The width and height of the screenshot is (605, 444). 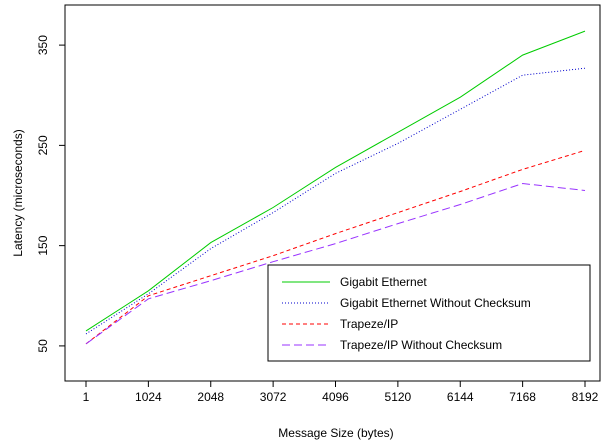 What do you see at coordinates (148, 397) in the screenshot?
I see `x-tick-label: 1024` at bounding box center [148, 397].